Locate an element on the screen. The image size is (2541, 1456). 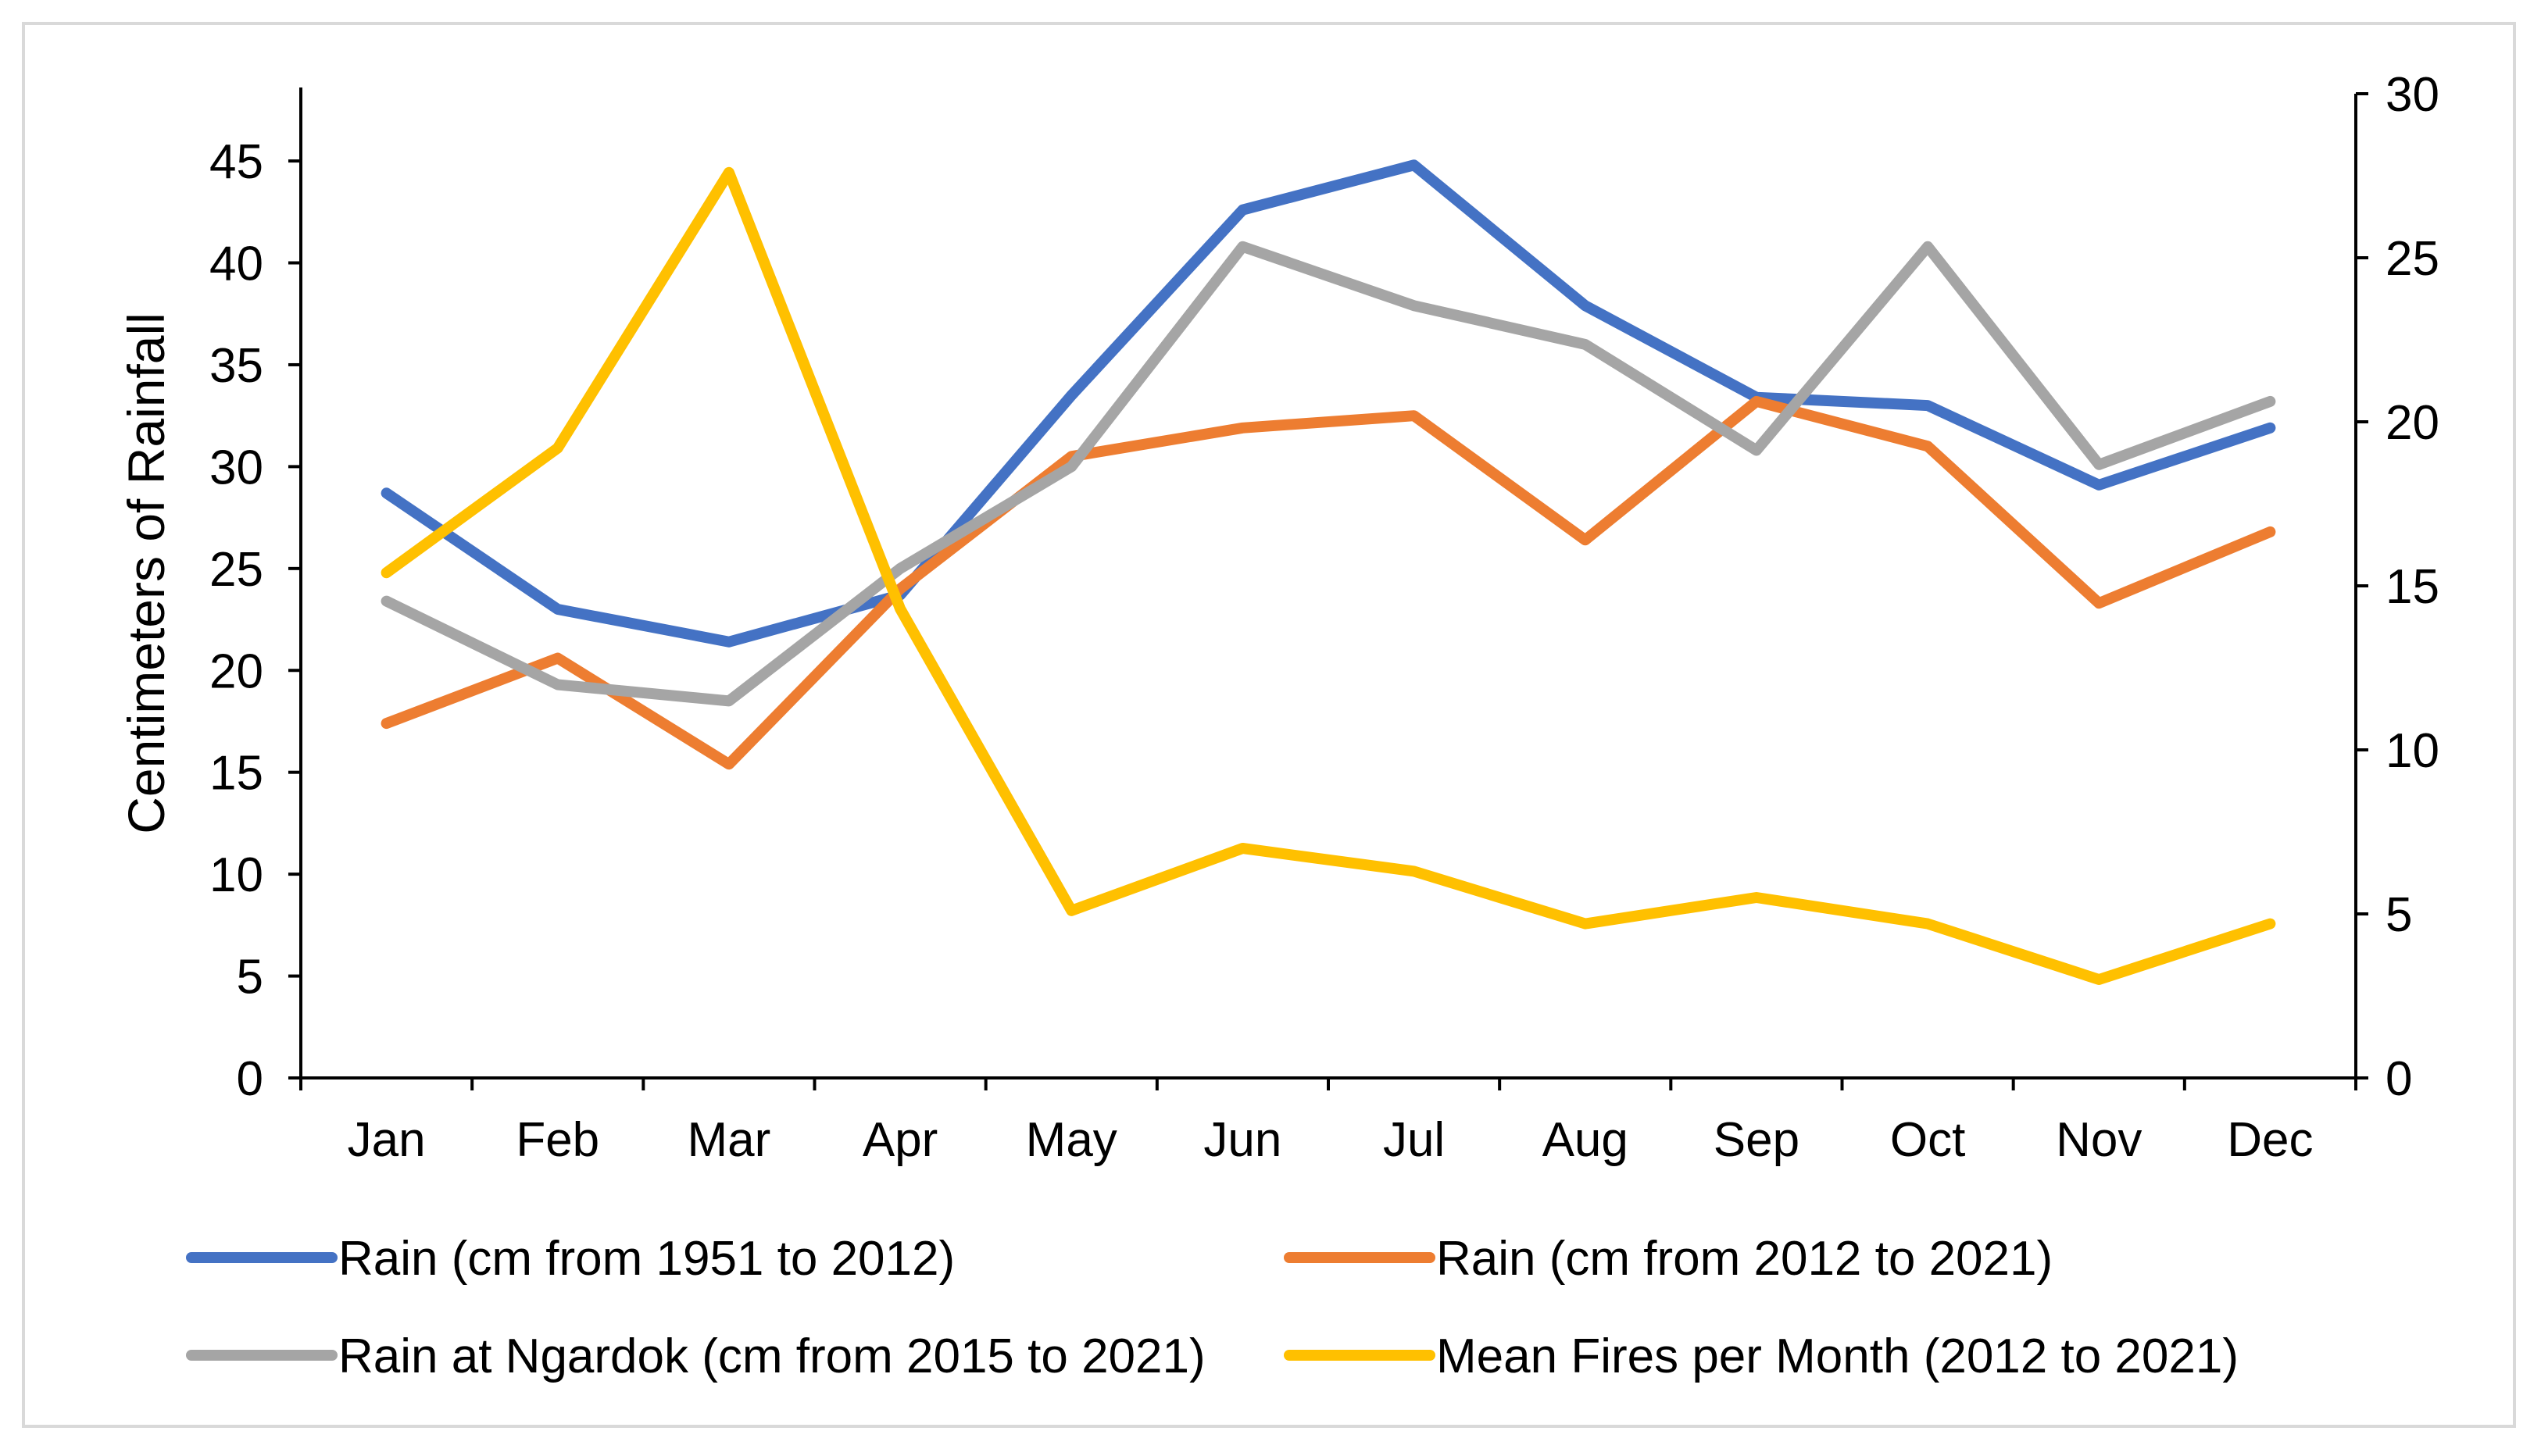
x-tick-label: Oct is located at coordinates (1928, 1140).